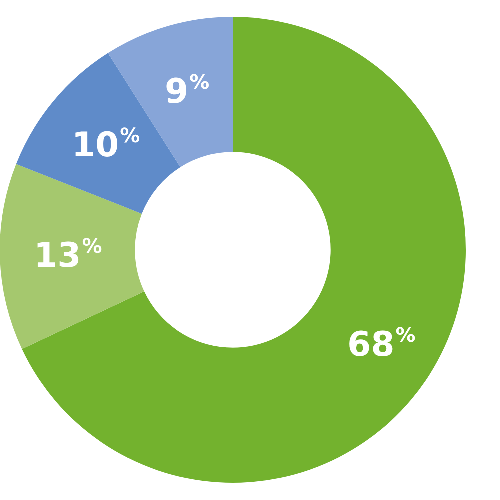 The height and width of the screenshot is (500, 500). Describe the element at coordinates (68, 255) in the screenshot. I see `data-label: 13%` at that location.